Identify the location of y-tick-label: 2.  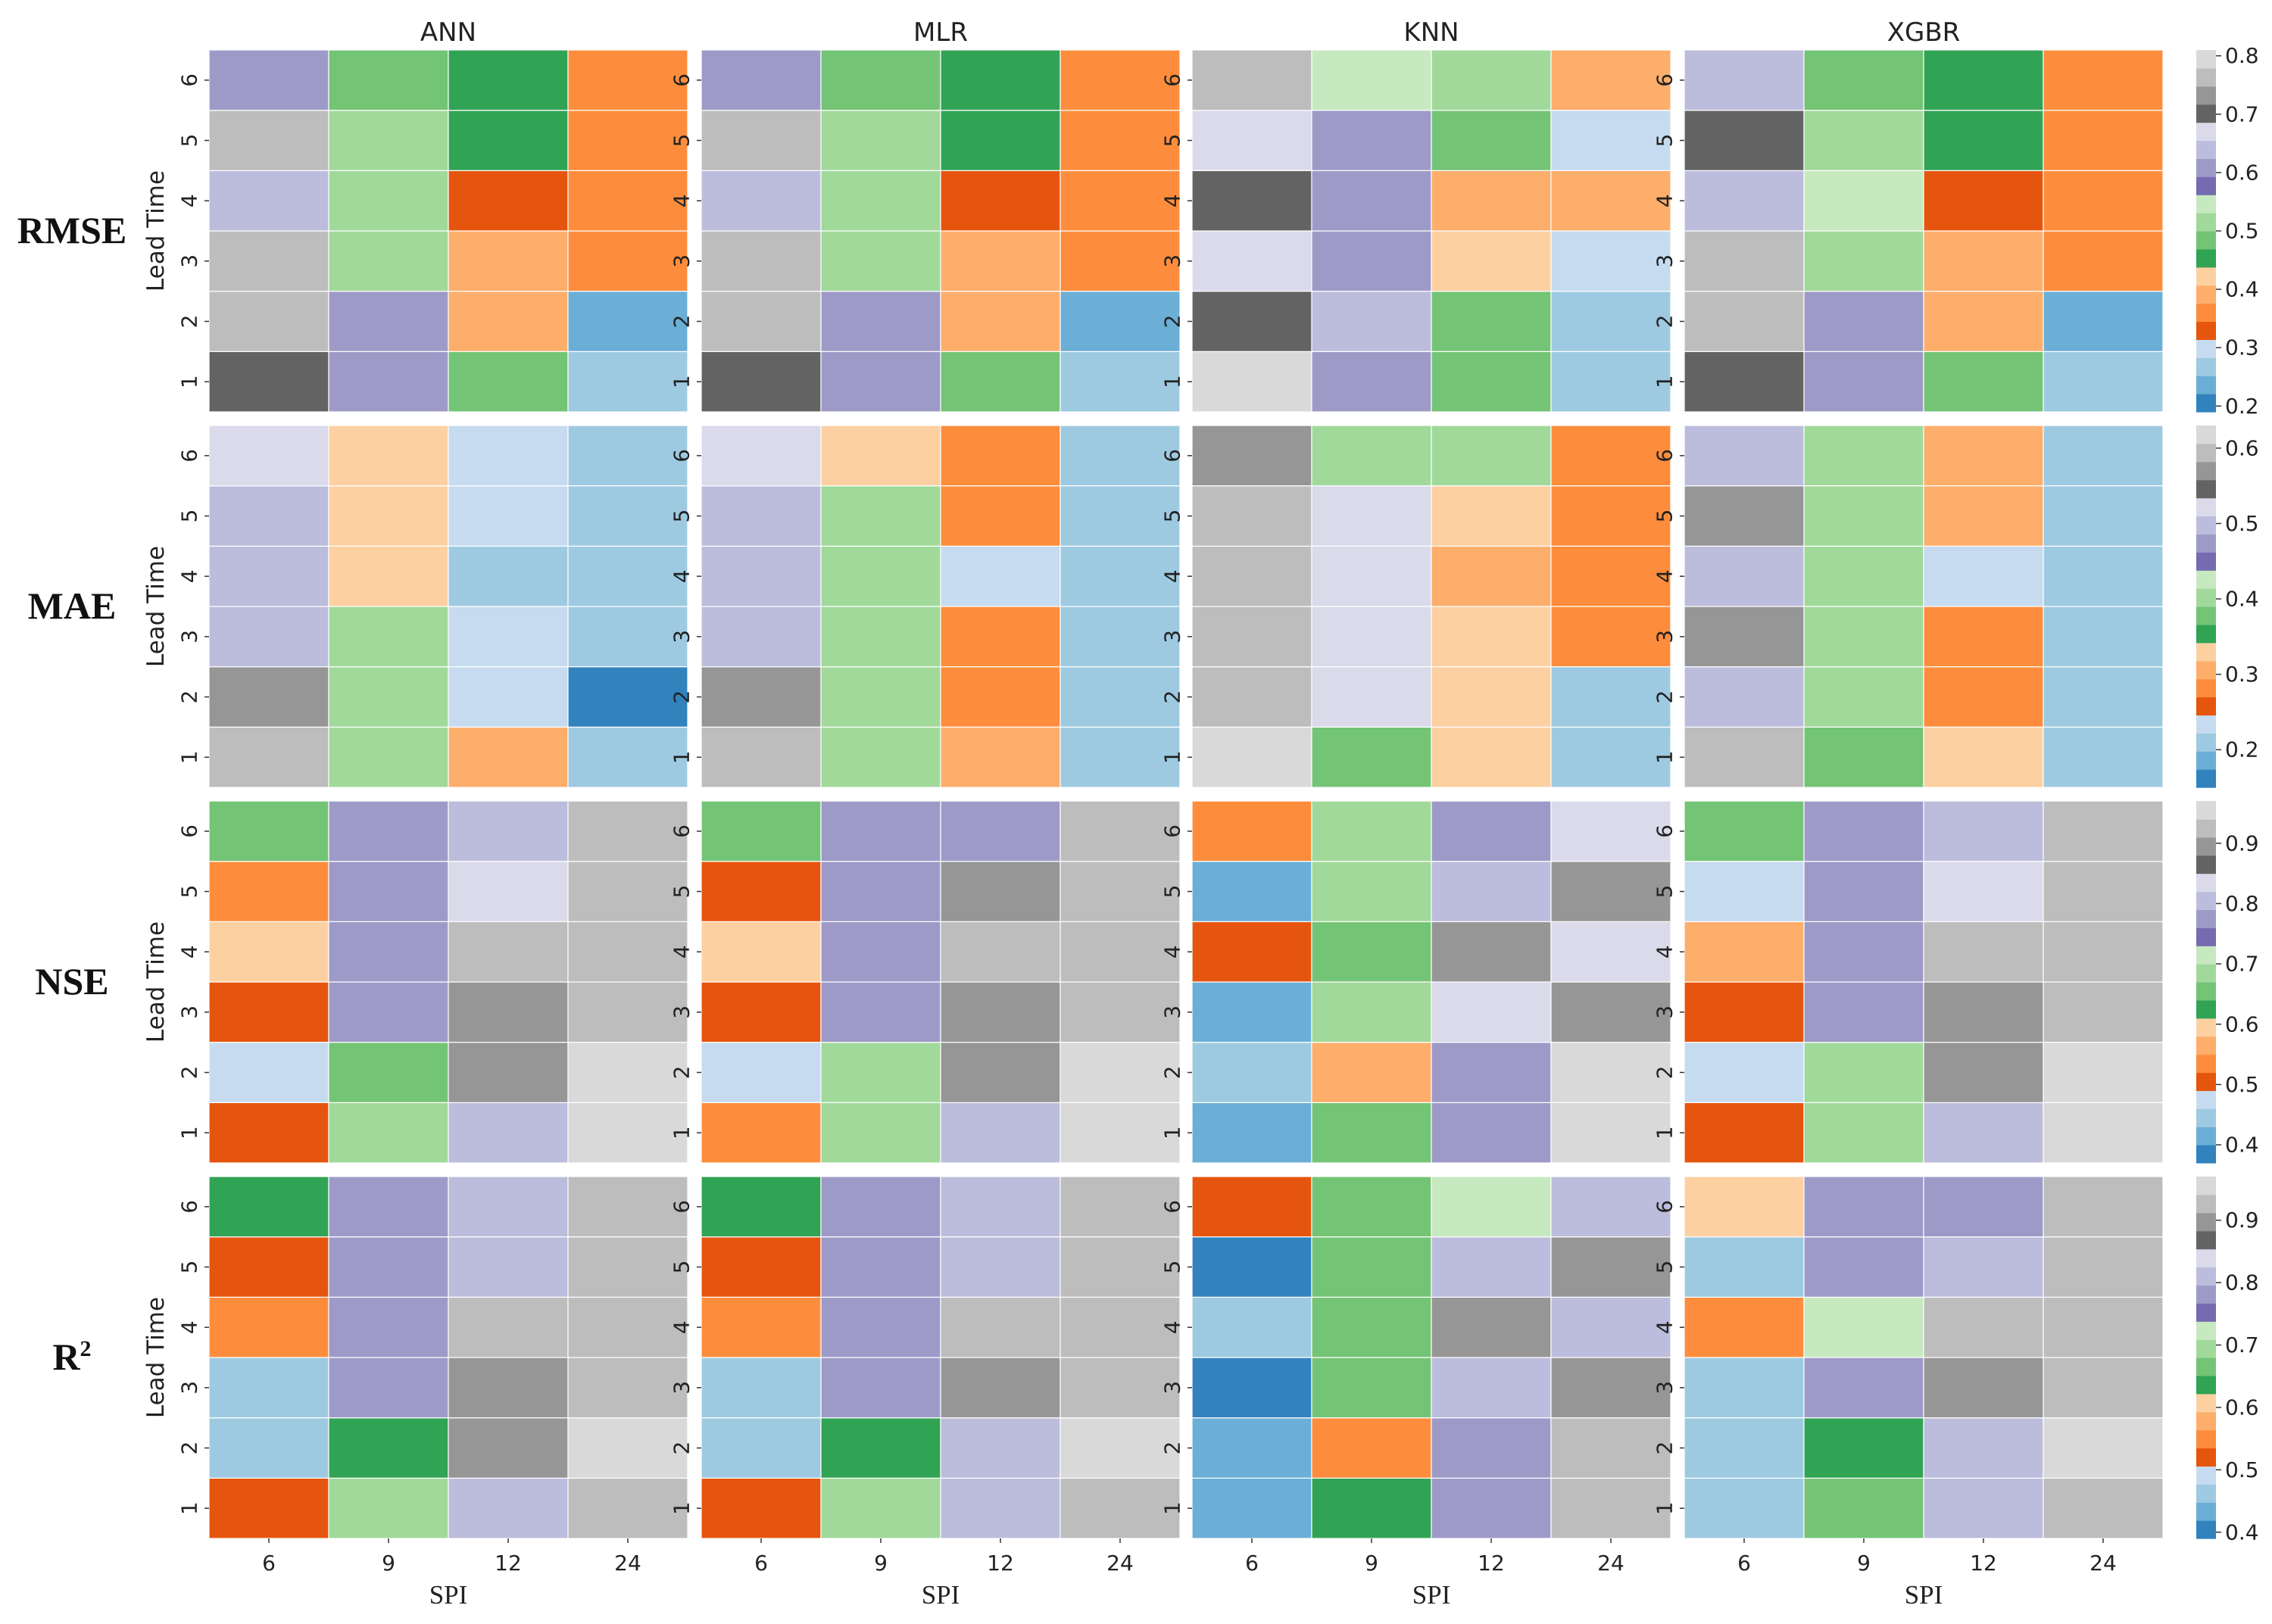
(1665, 322).